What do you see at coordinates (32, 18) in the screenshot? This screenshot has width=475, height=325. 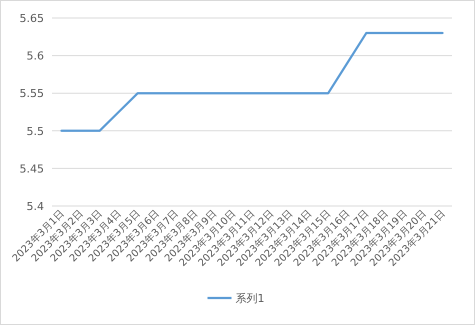 I see `y-tick-label: 5.65` at bounding box center [32, 18].